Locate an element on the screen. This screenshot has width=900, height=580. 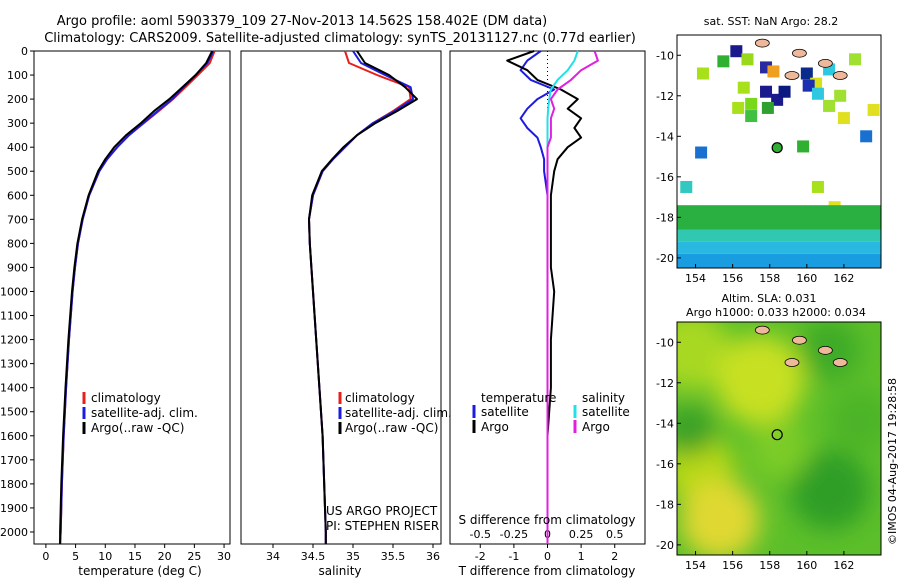
x-tick-label: 15 is located at coordinates (135, 556).